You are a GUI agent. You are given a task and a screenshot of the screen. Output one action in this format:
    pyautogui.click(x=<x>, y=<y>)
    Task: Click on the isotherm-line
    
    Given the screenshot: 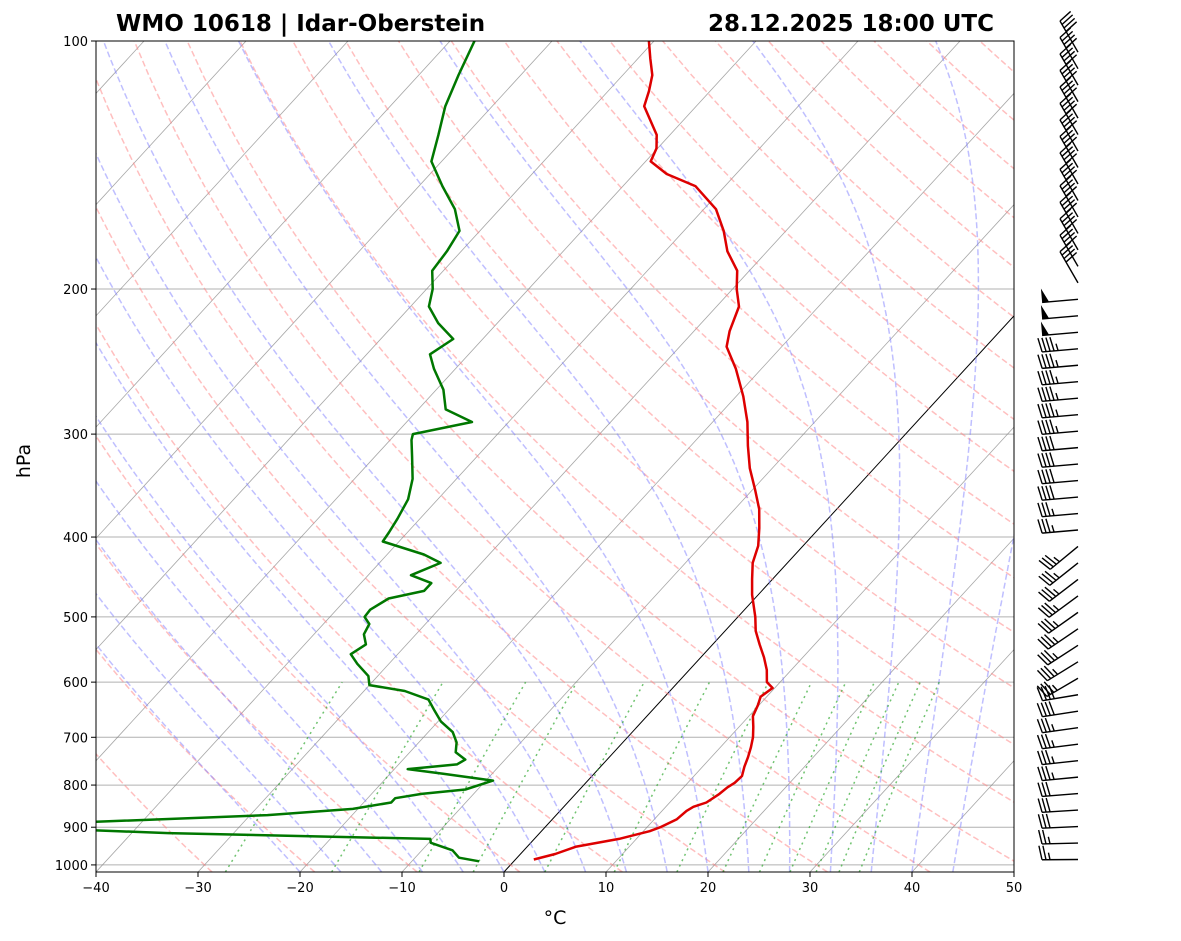 What is the action you would take?
    pyautogui.click(x=860, y=704)
    